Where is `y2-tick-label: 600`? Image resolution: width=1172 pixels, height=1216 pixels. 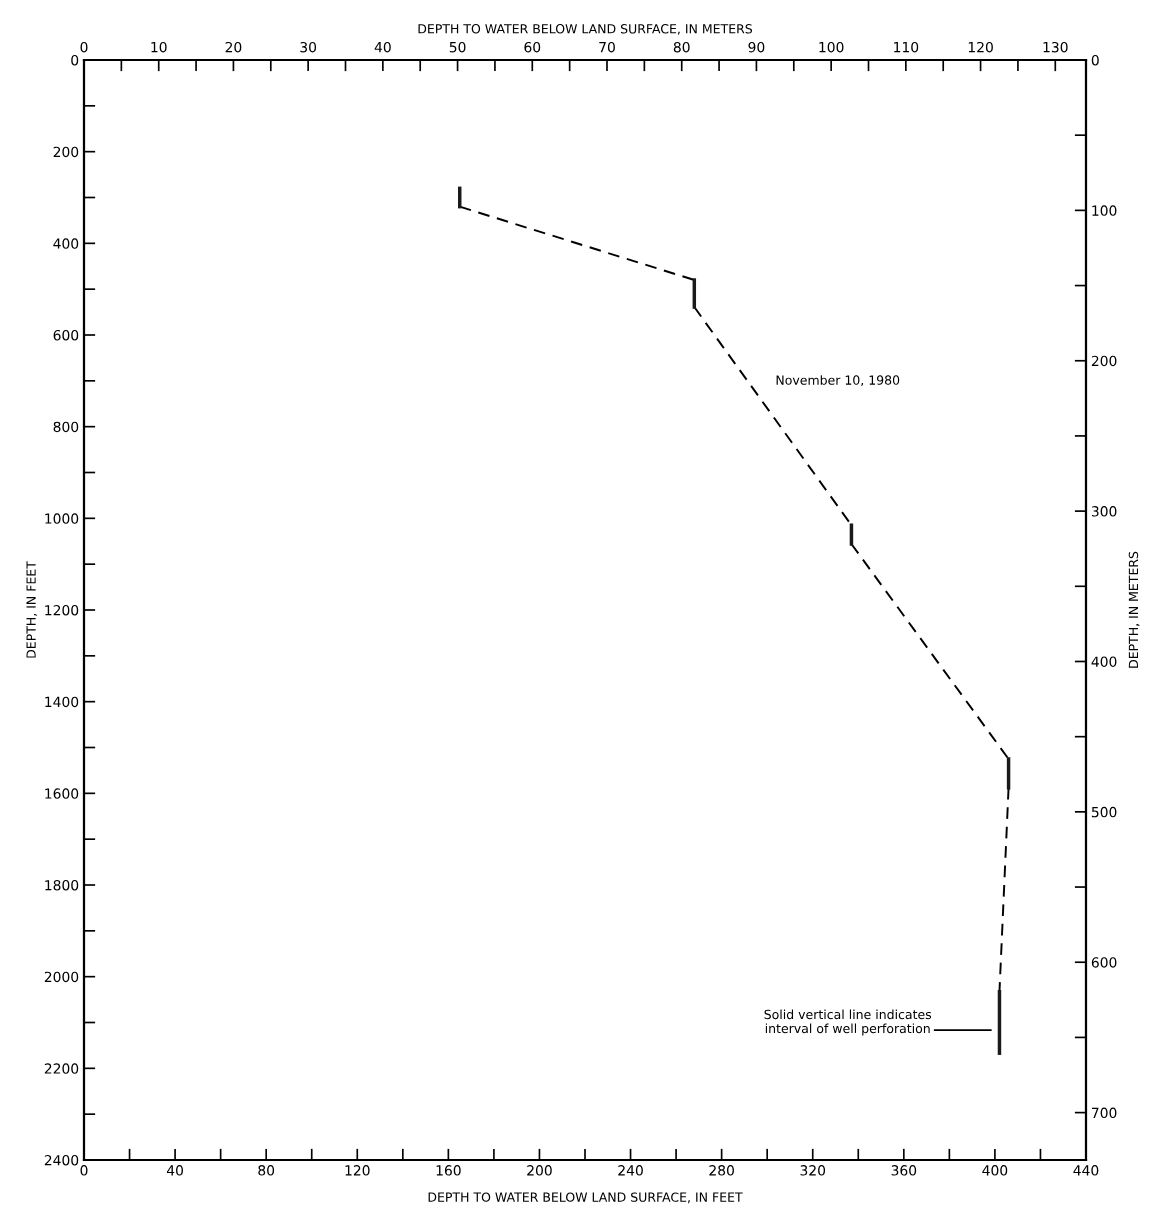
y2-tick-label: 600 is located at coordinates (1104, 962).